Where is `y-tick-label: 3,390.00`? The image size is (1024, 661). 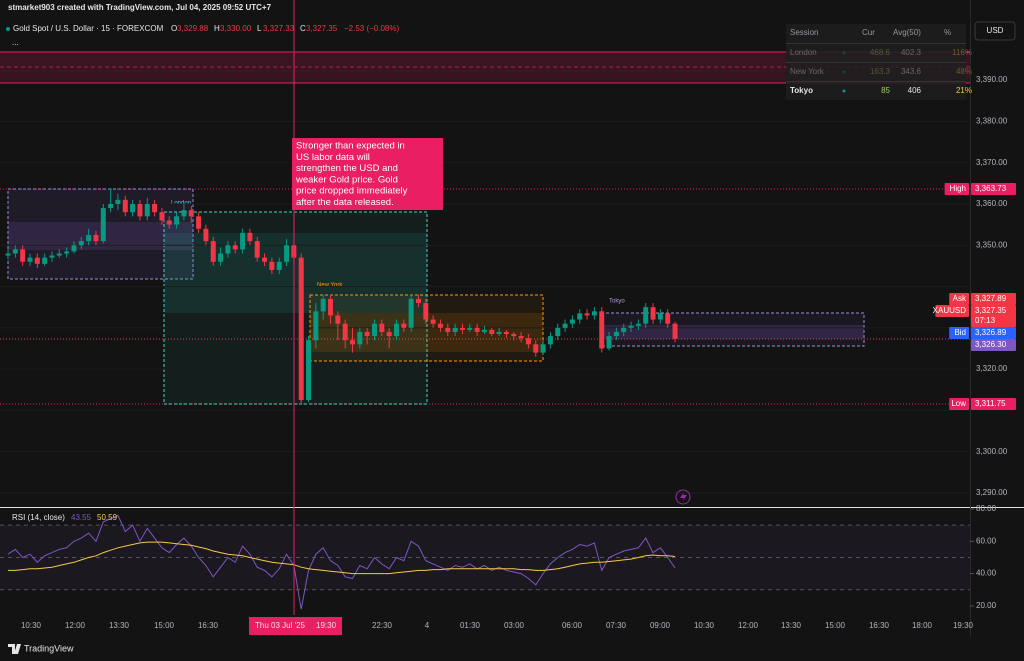 y-tick-label: 3,390.00 is located at coordinates (992, 79).